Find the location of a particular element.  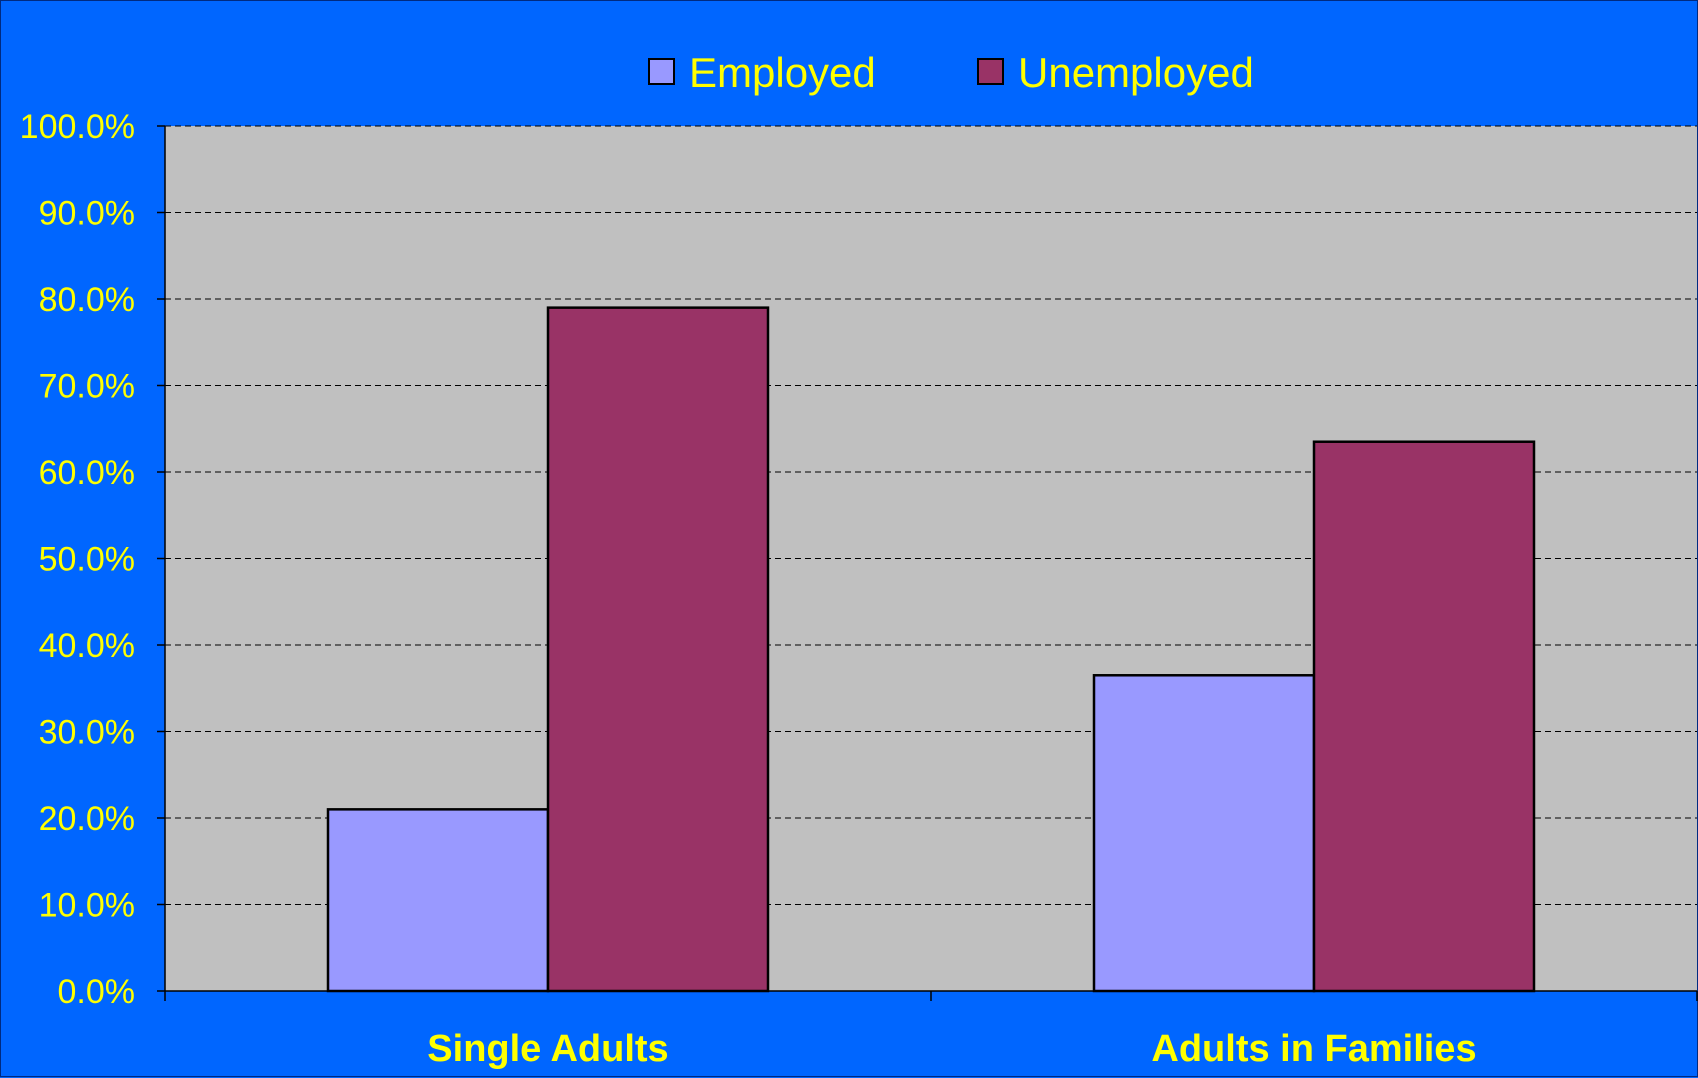

x-category-label: Single Adults is located at coordinates (547, 1049).